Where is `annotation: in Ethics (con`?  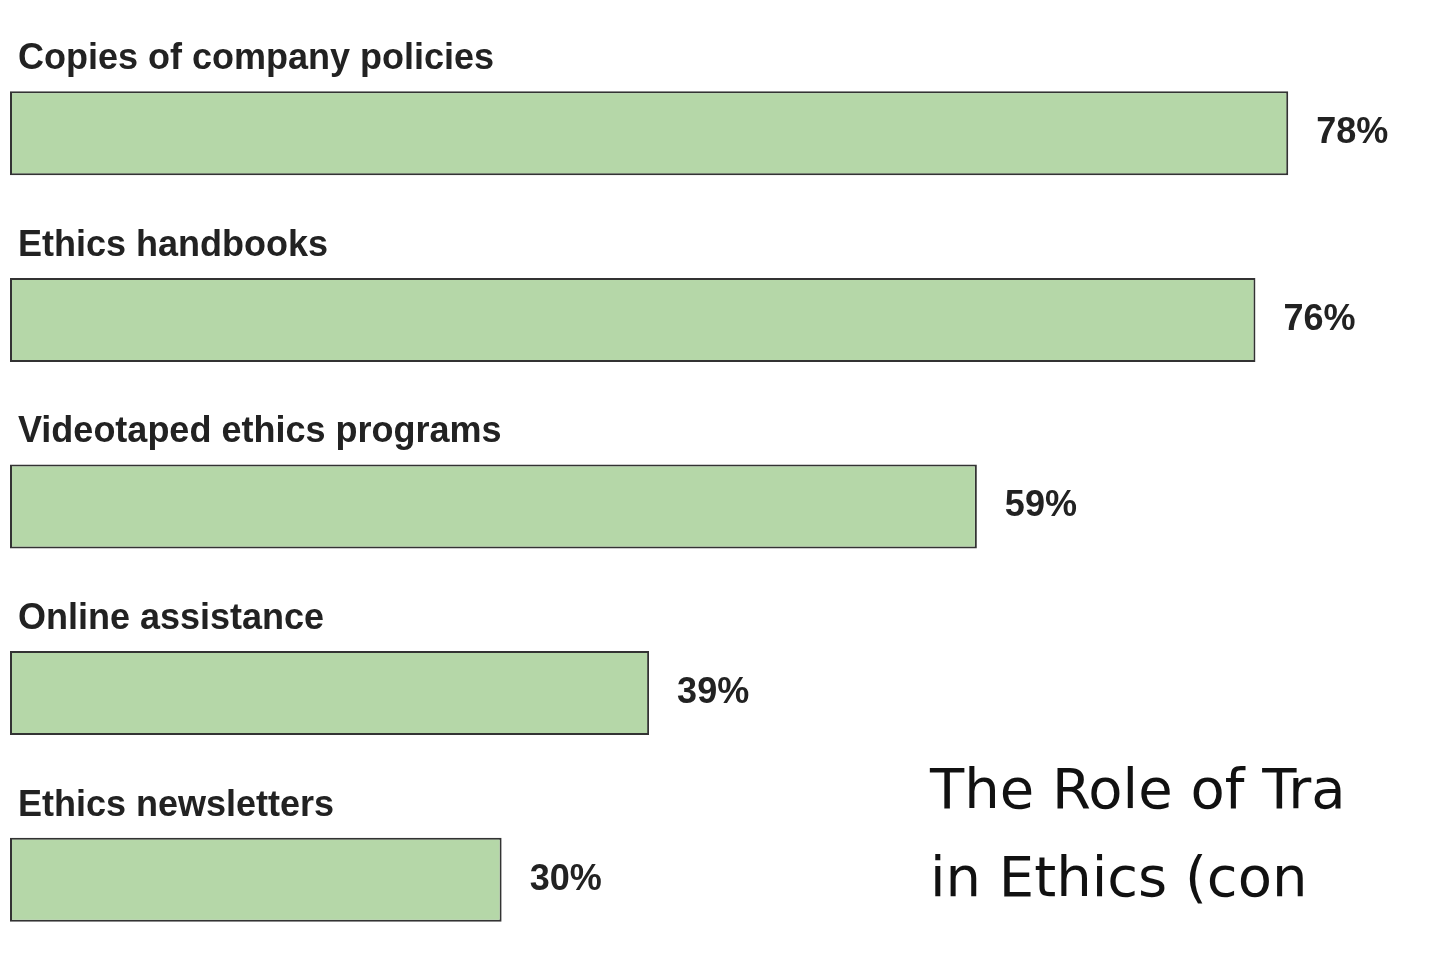
annotation: in Ethics (con is located at coordinates (1119, 876).